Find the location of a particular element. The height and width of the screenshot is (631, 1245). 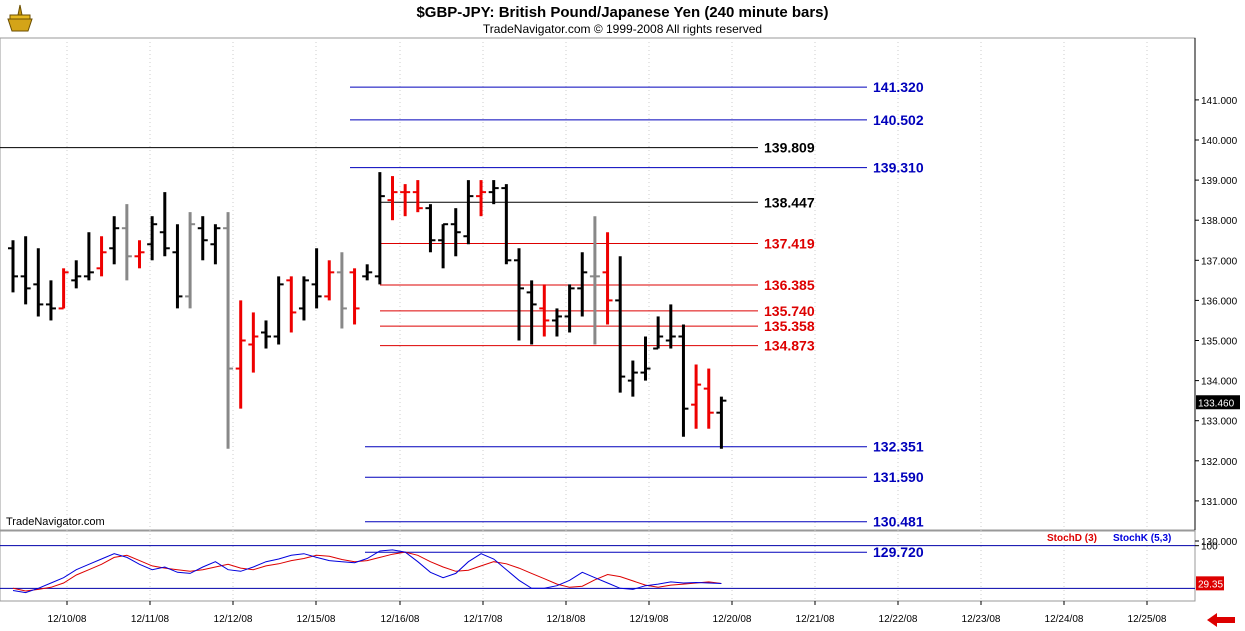

trade-navigator-logo-icon is located at coordinates (20, 18).